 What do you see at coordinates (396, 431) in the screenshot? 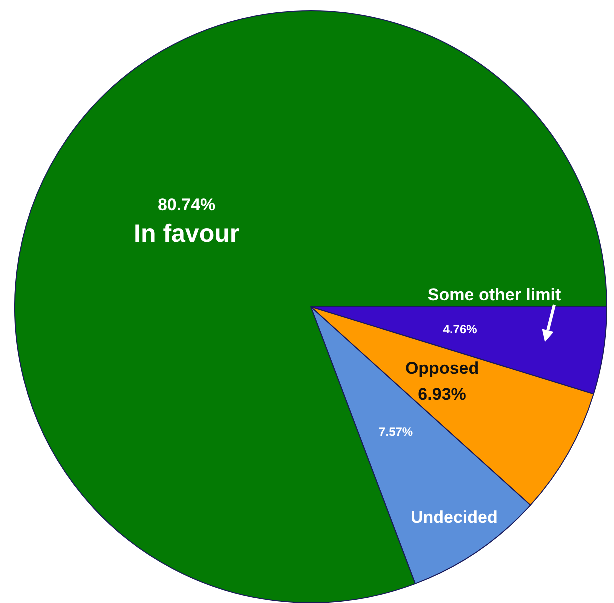
I see `data-label: 7.57%` at bounding box center [396, 431].